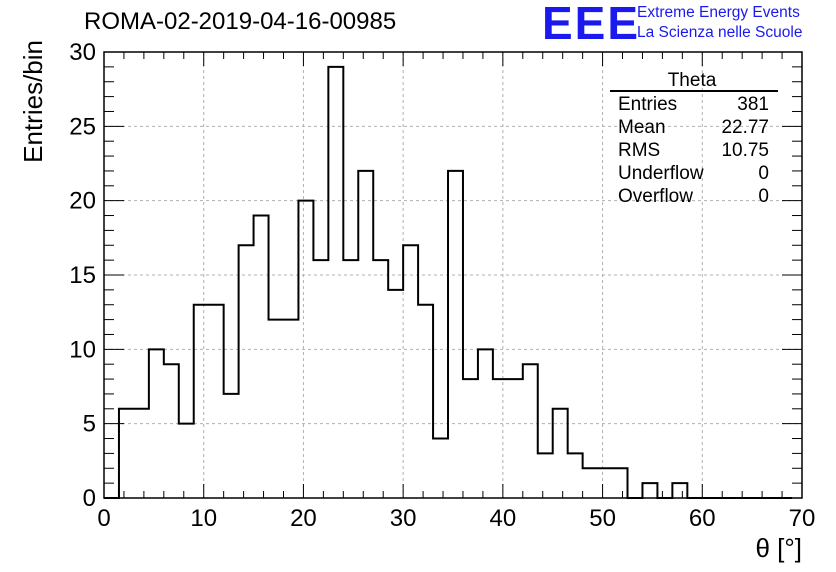 The width and height of the screenshot is (836, 572). Describe the element at coordinates (647, 104) in the screenshot. I see `stats-label: Entries` at that location.